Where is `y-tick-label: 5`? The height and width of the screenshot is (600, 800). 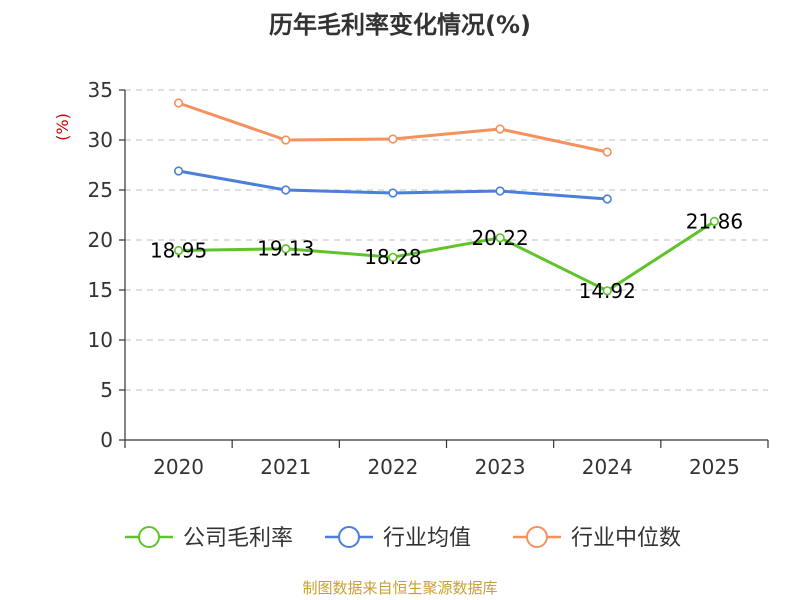 y-tick-label: 5 is located at coordinates (106, 390).